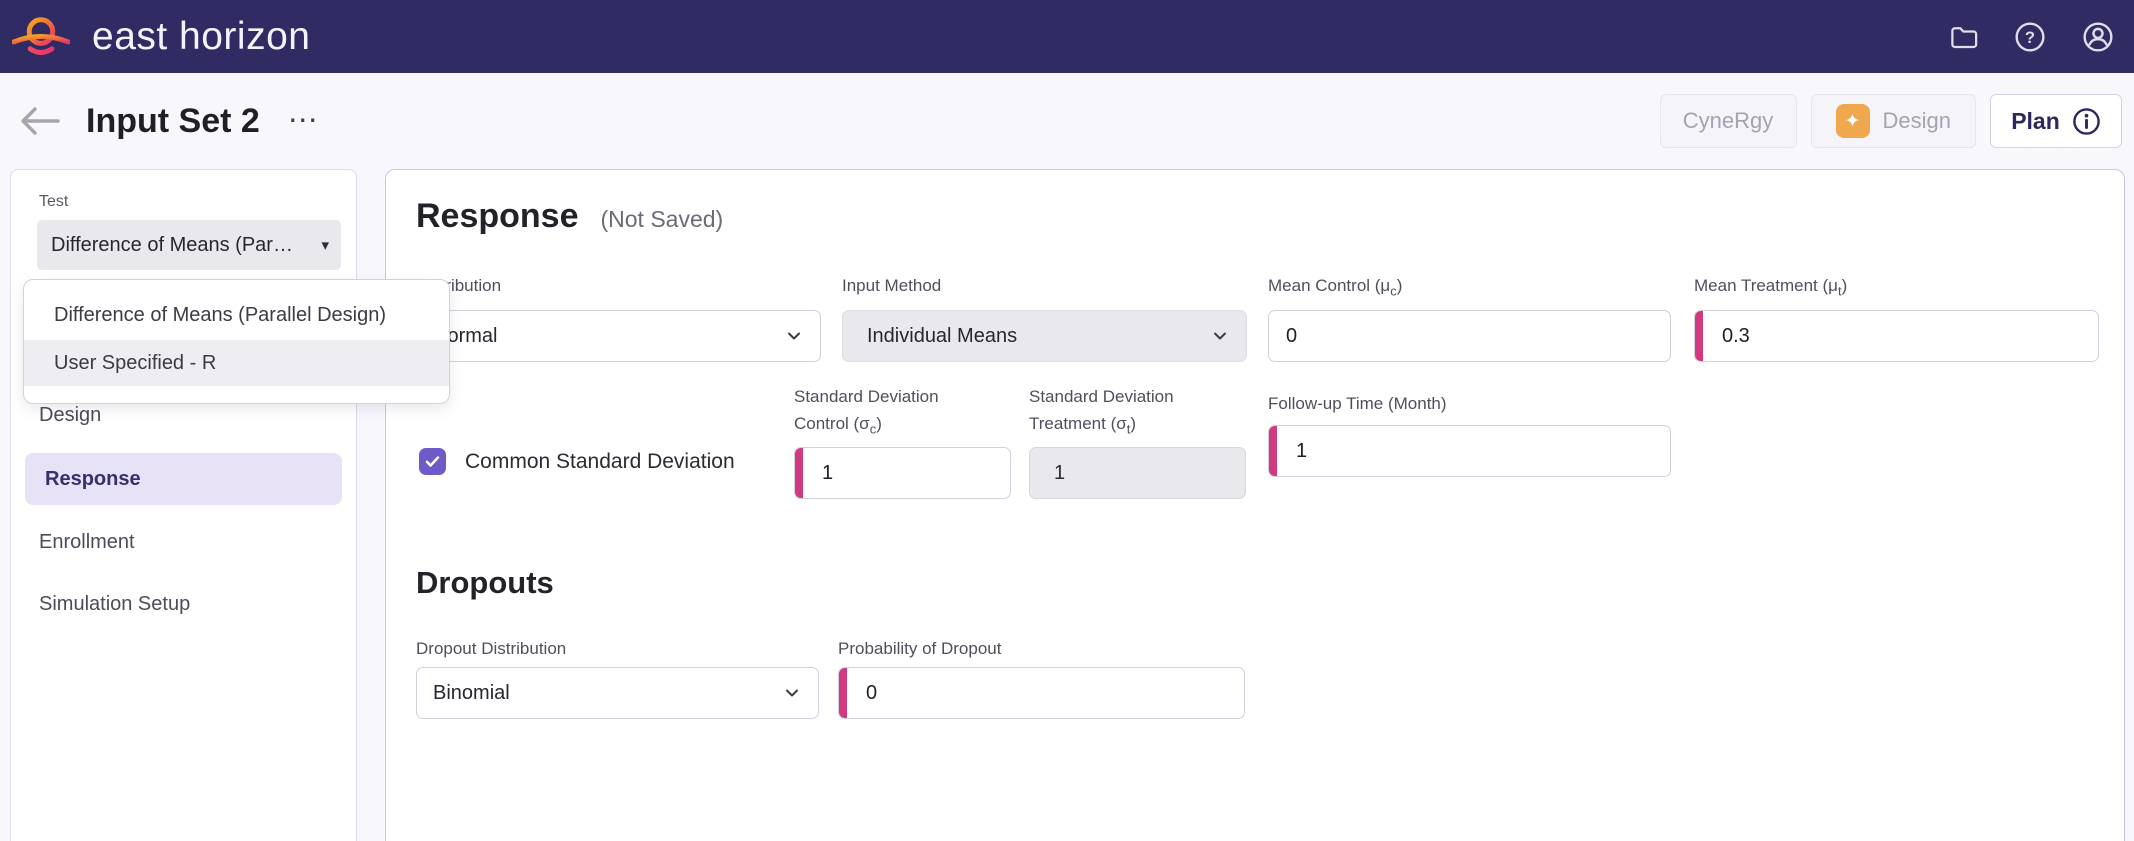 This screenshot has height=841, width=2134. I want to click on dropouts-heading: Dropouts, so click(485, 582).